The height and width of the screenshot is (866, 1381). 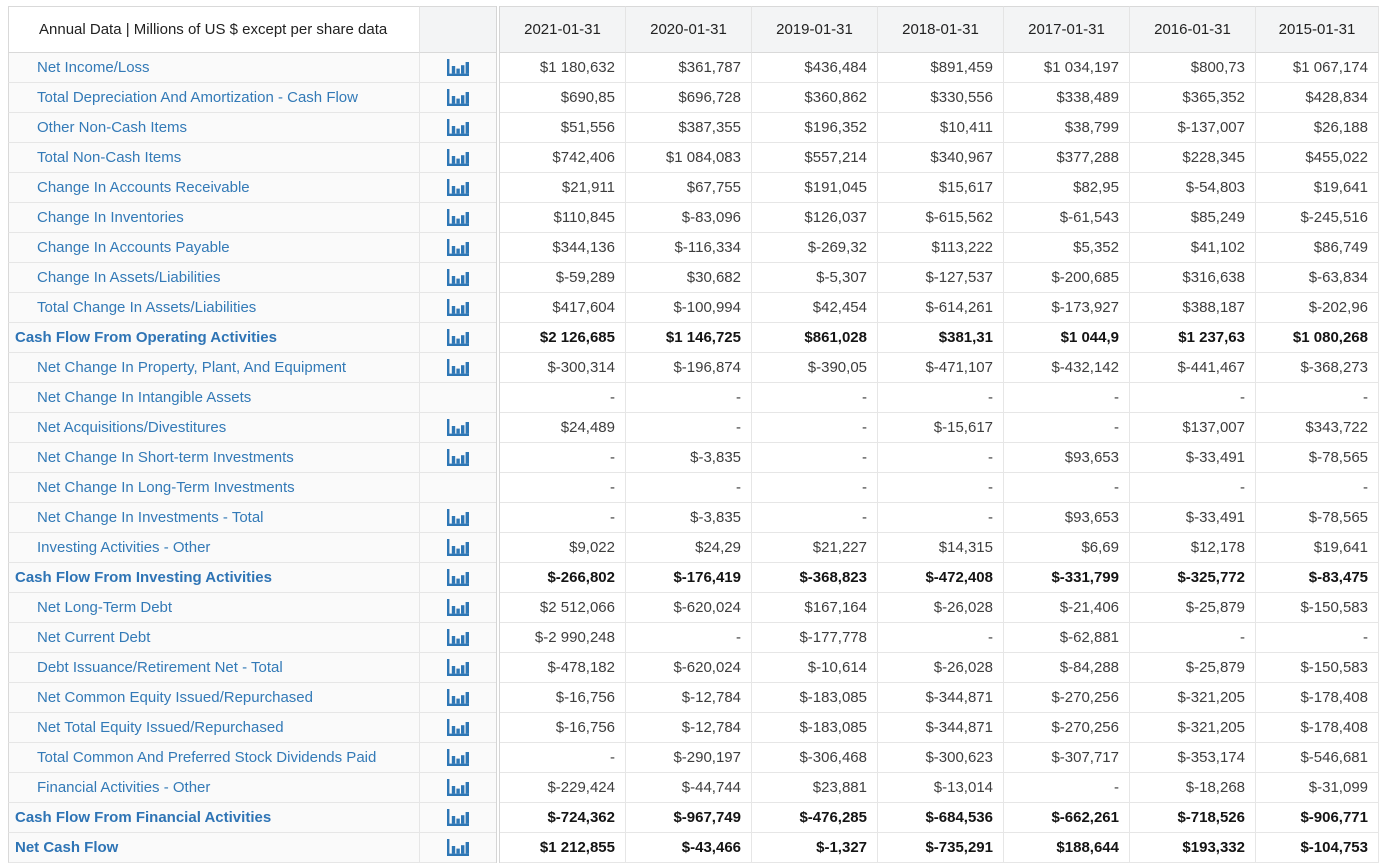 I want to click on row-label: Cash Flow From Financial Activities, so click(x=214, y=818).